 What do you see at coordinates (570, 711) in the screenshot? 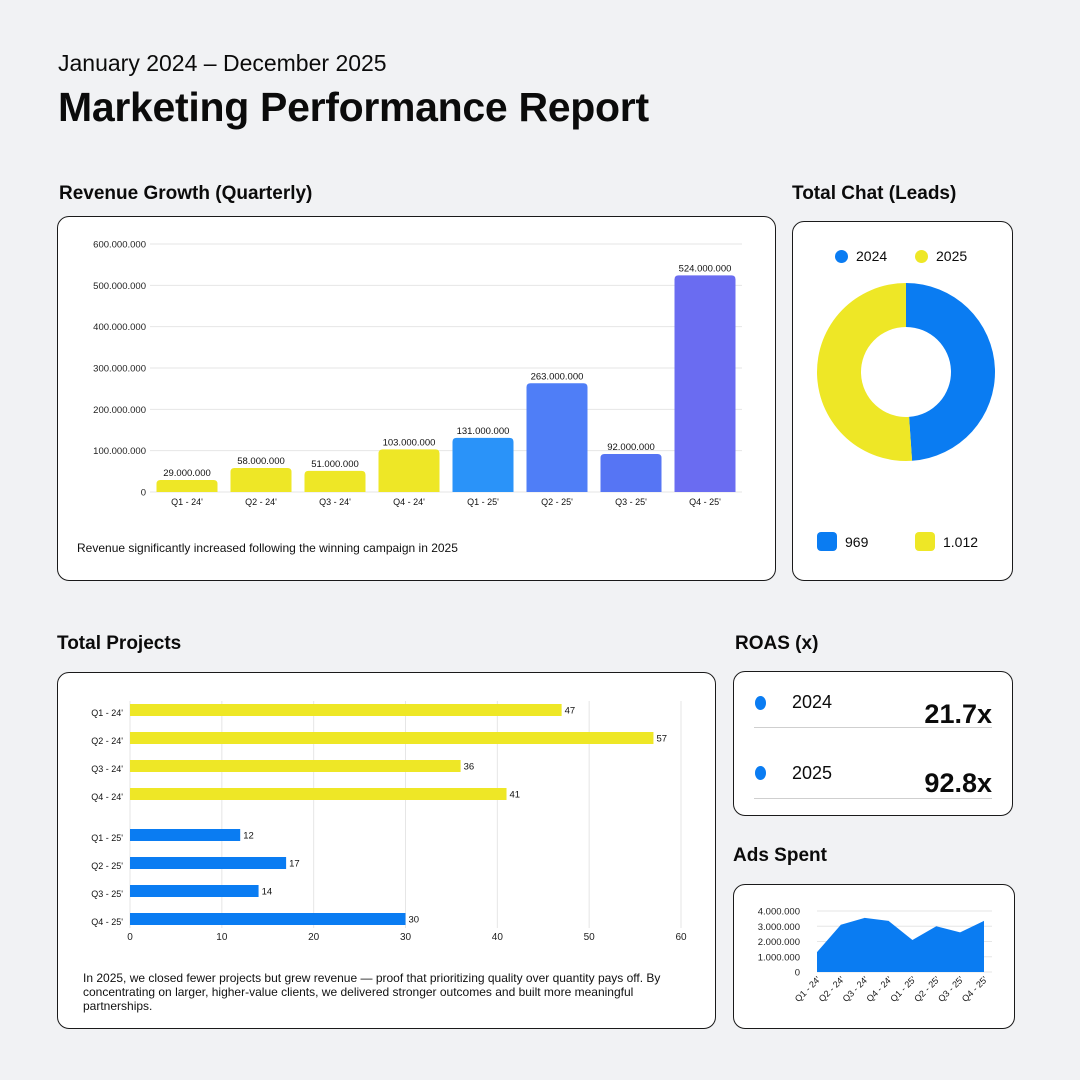
I see `projects-bar-label: 47` at bounding box center [570, 711].